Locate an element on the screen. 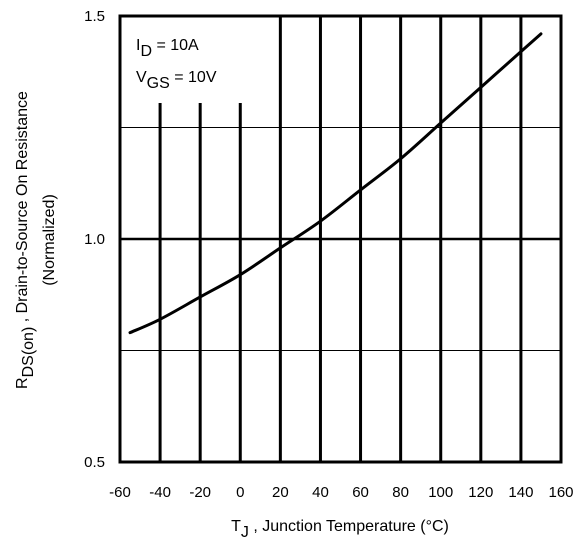 This screenshot has height=544, width=586. annotation-block: ID = 10A VGS = 10V is located at coordinates (184, 60).